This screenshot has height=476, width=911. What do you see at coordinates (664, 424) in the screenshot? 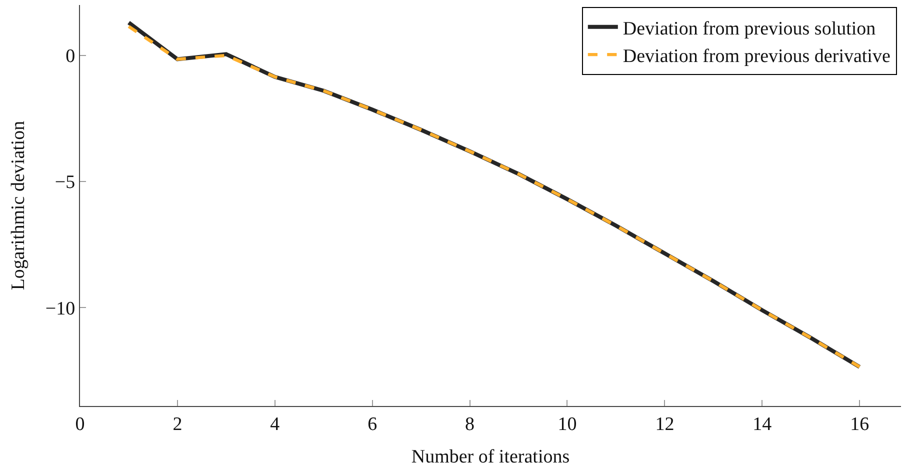
I see `x-tick-label: 12` at bounding box center [664, 424].